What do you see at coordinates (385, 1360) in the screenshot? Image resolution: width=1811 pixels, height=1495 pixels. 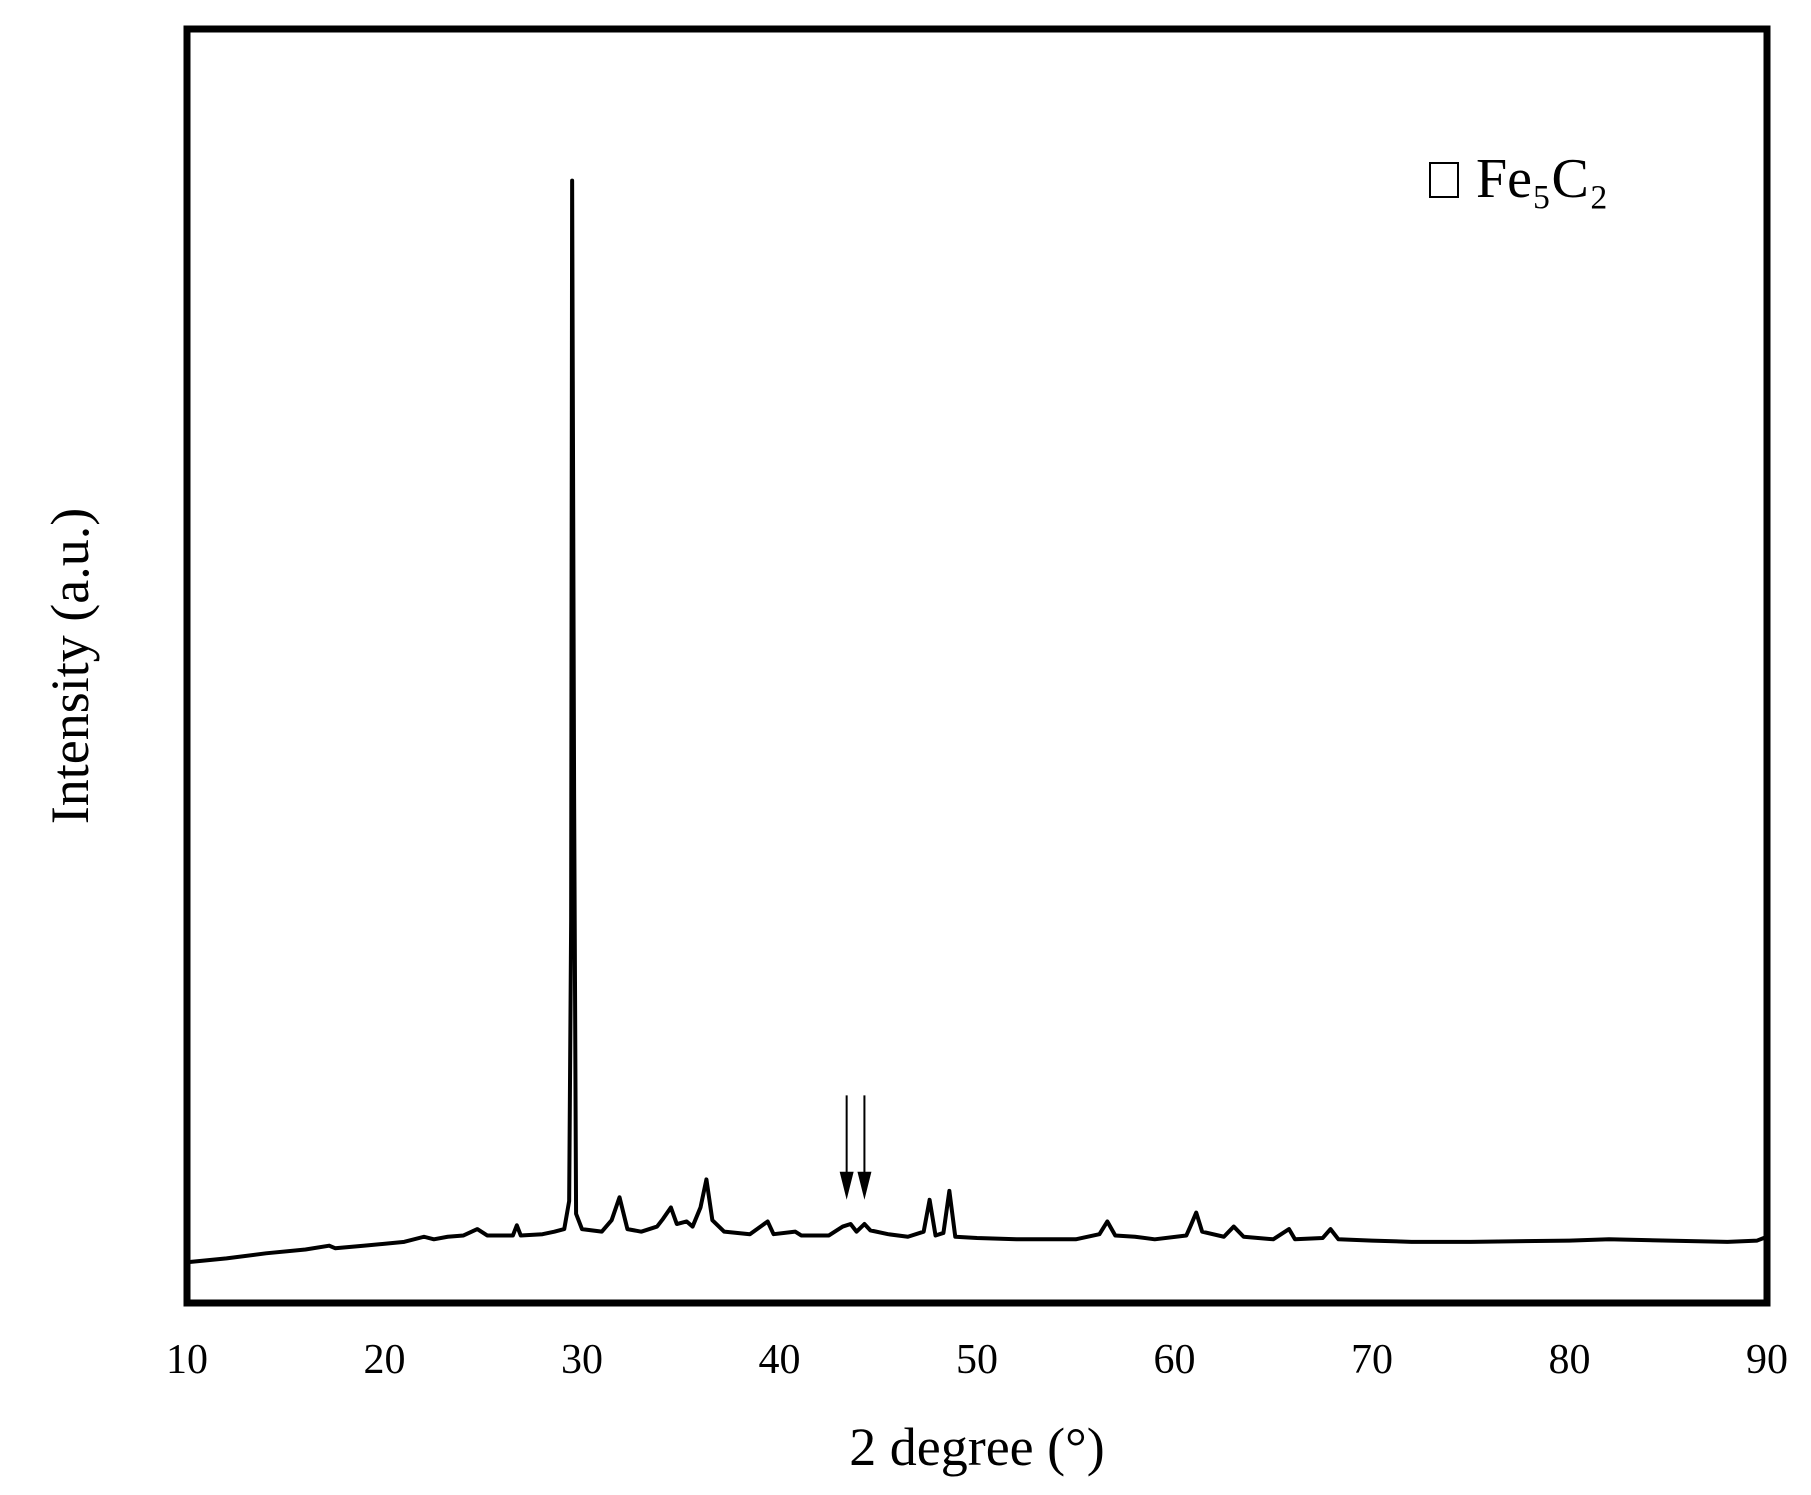 I see `x-tick-label: 20` at bounding box center [385, 1360].